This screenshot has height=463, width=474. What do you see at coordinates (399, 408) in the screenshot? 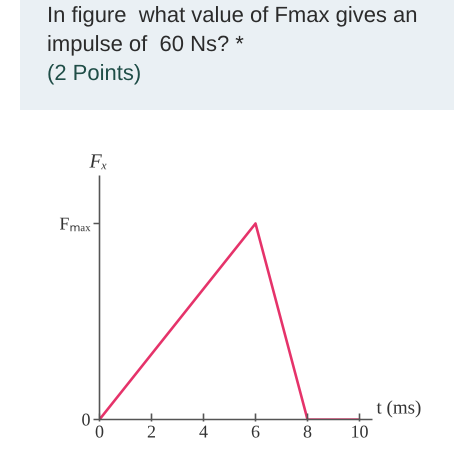
I see `x-axis-title: t (ms)` at bounding box center [399, 408].